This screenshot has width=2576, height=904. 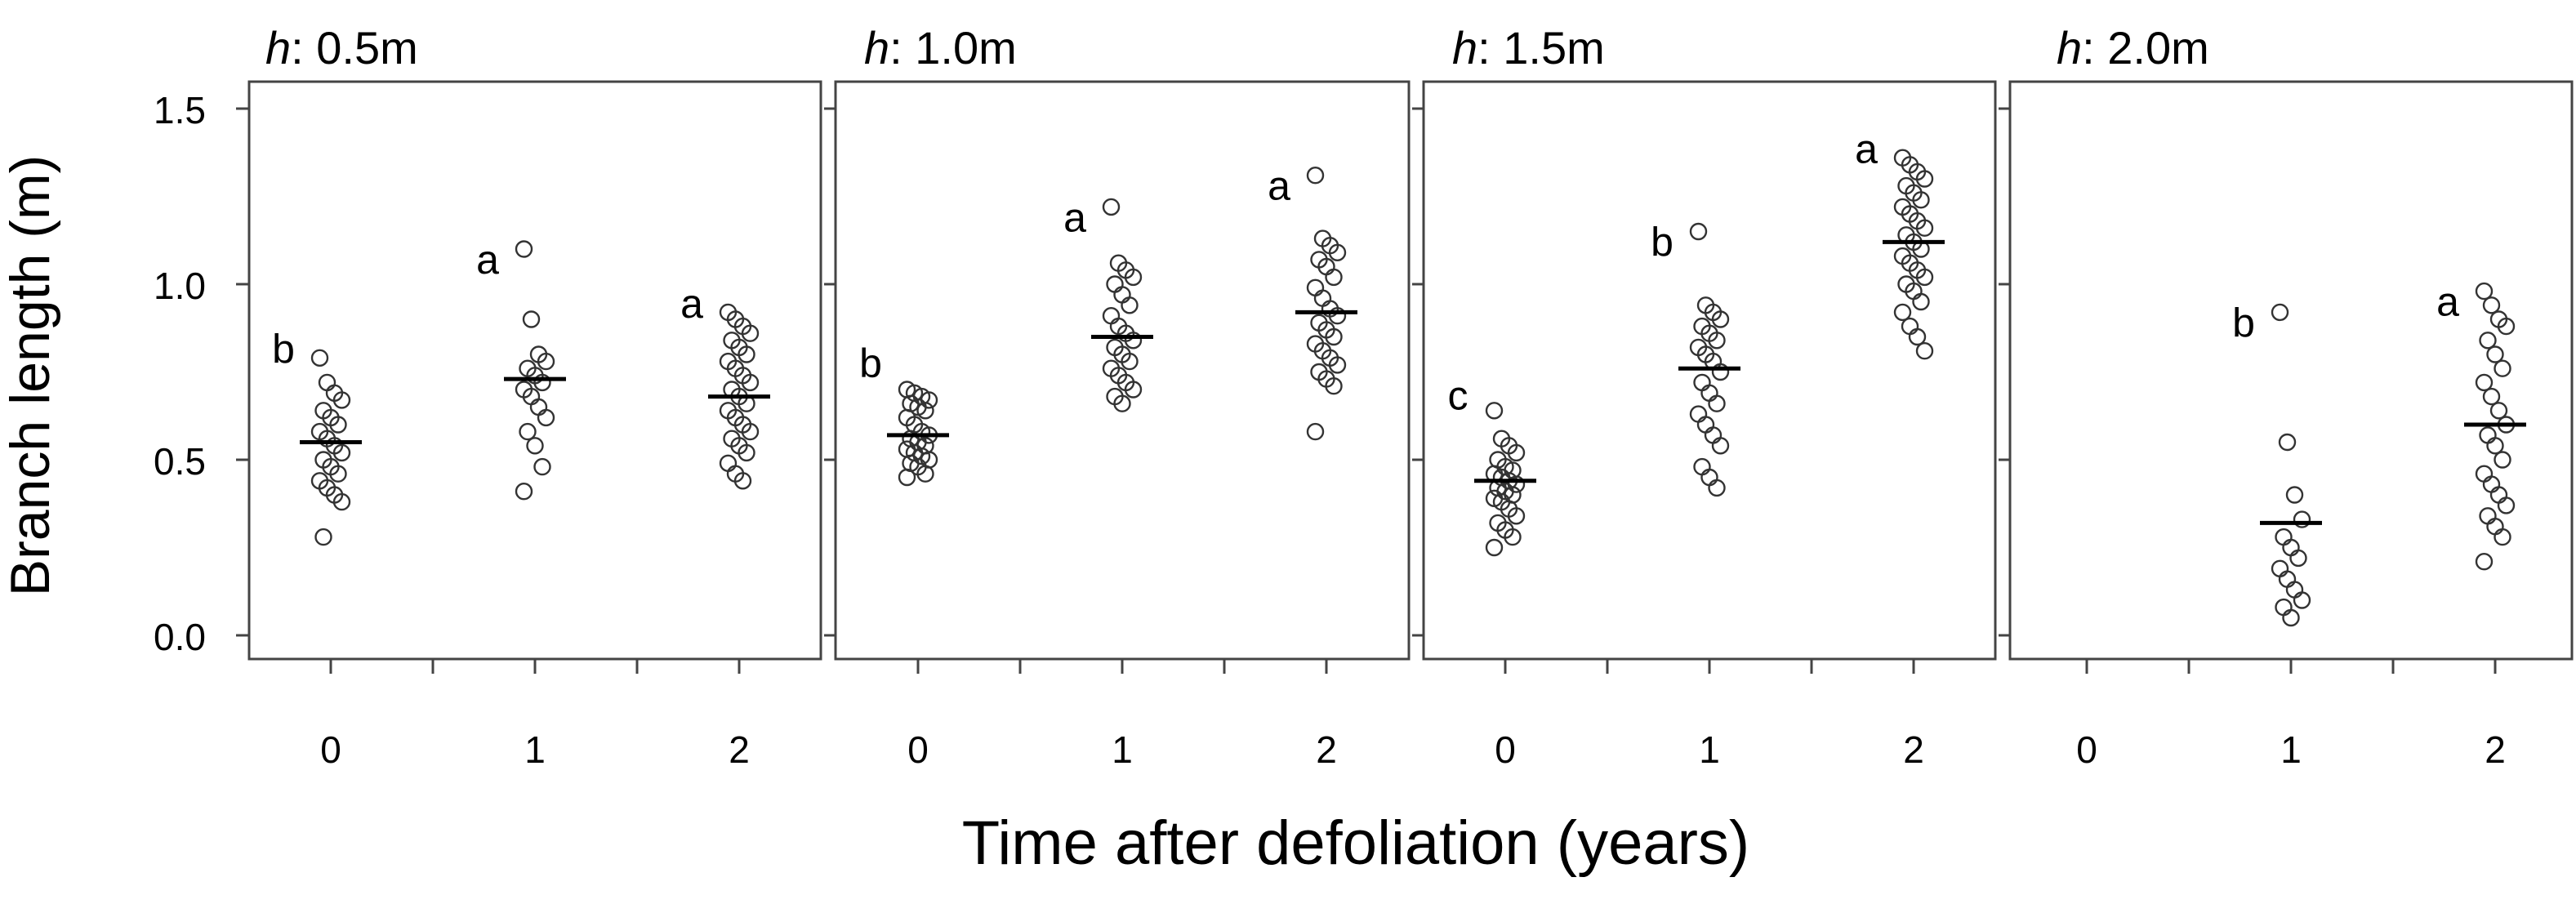 What do you see at coordinates (2158, 48) in the screenshot?
I see `panel-4-title-value: 2.0m` at bounding box center [2158, 48].